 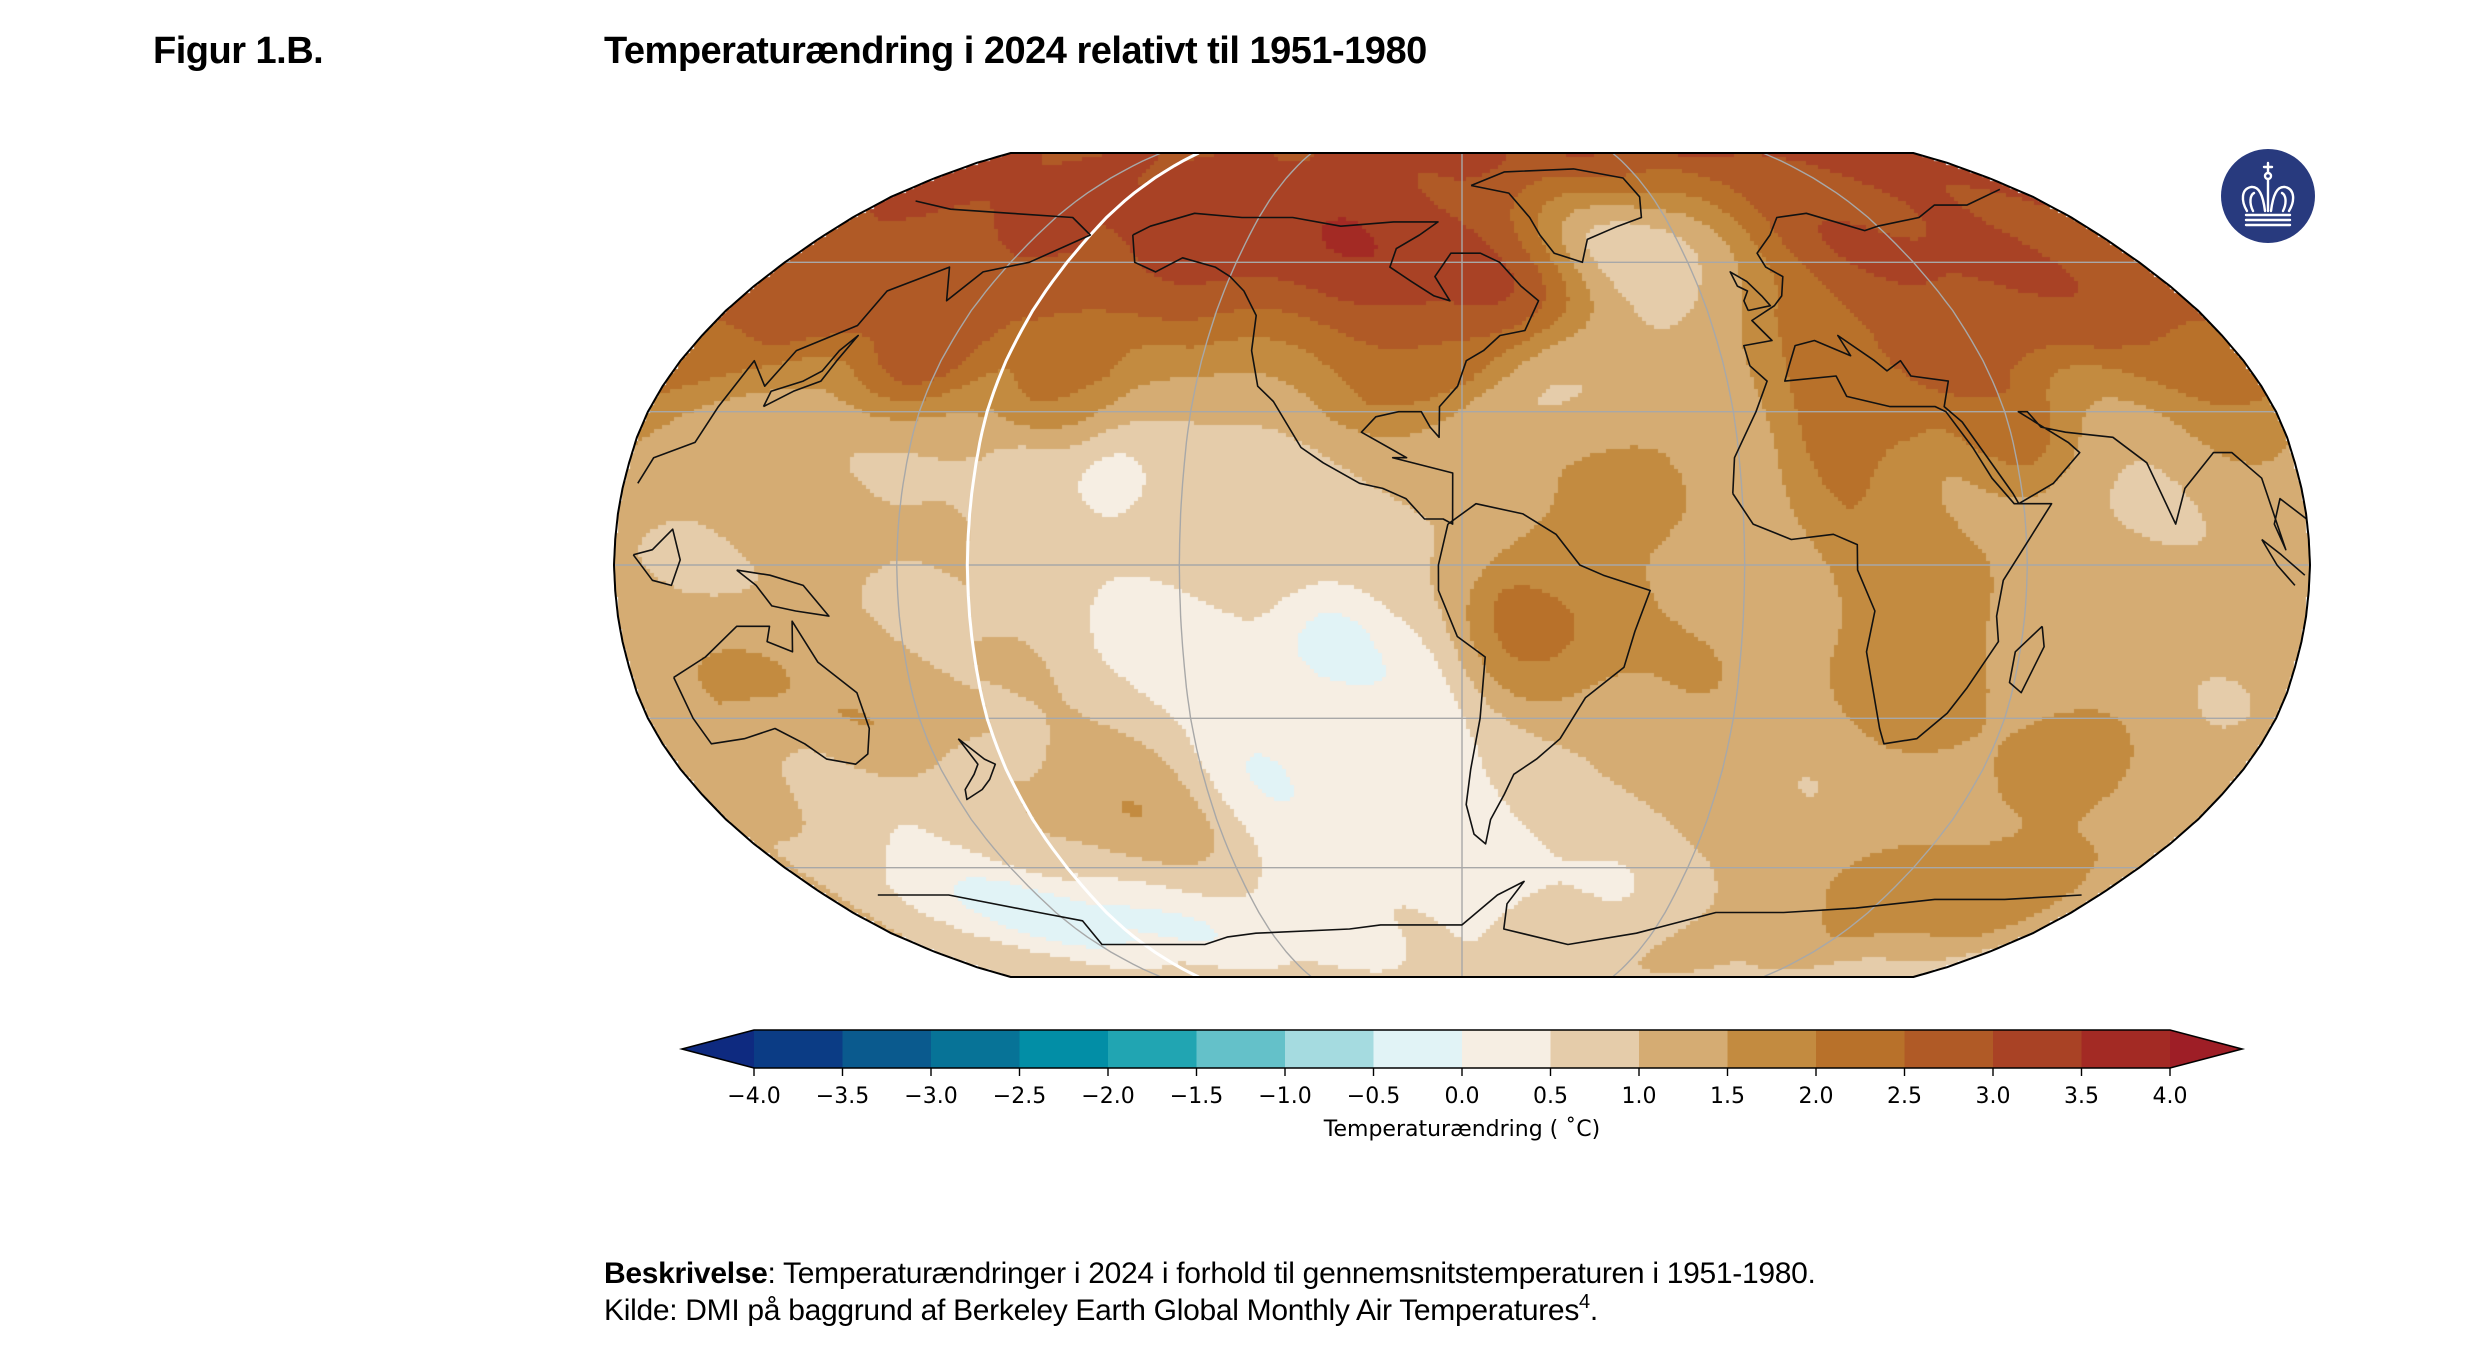 What do you see at coordinates (810, 371) in the screenshot?
I see `coastline-japan` at bounding box center [810, 371].